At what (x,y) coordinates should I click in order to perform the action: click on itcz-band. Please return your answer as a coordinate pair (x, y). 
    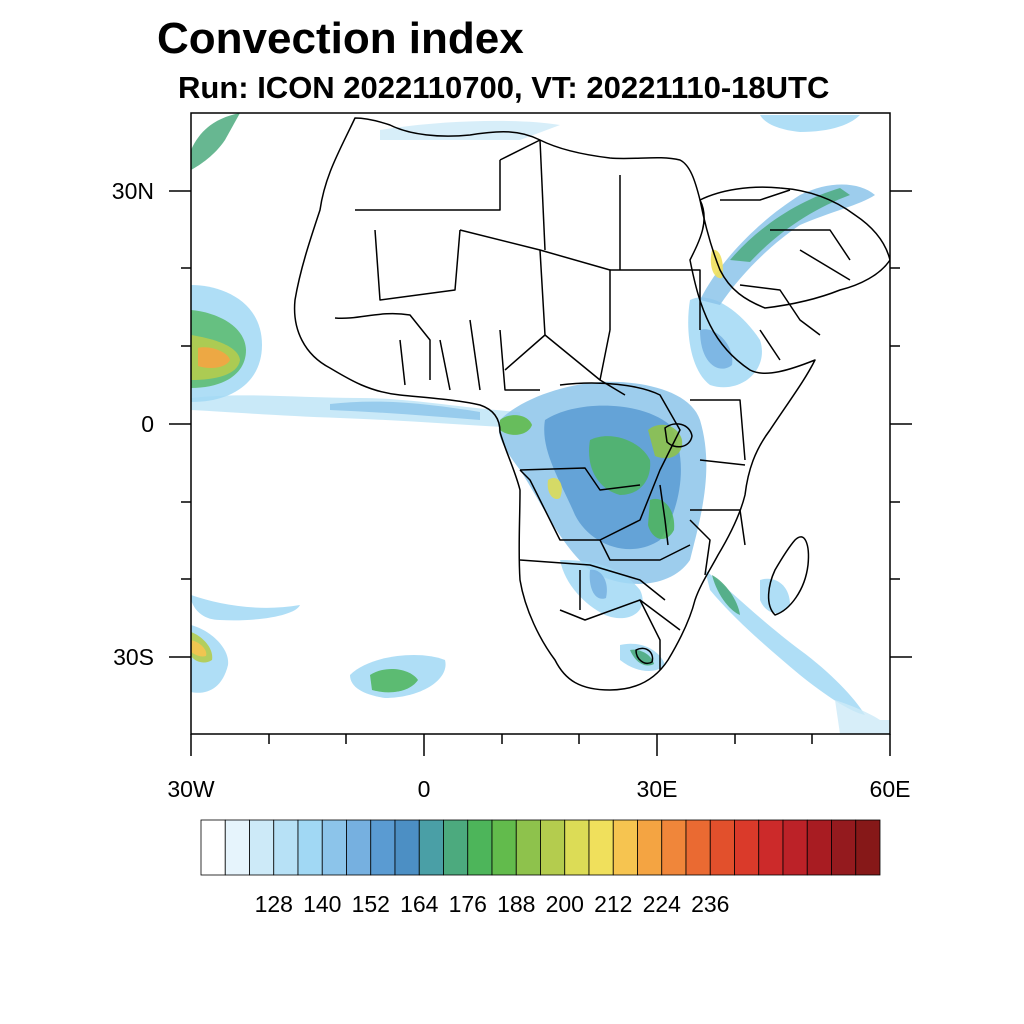
    Looking at the image, I should click on (355, 411).